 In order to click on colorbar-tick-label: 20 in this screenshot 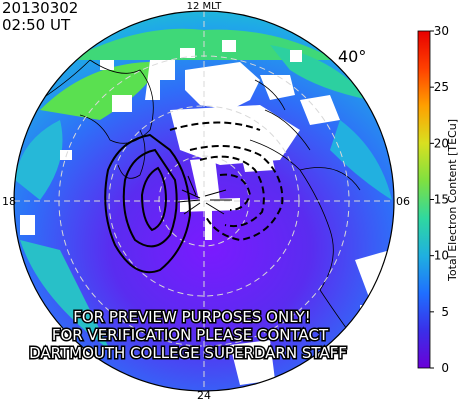, I will do `click(441, 143)`.